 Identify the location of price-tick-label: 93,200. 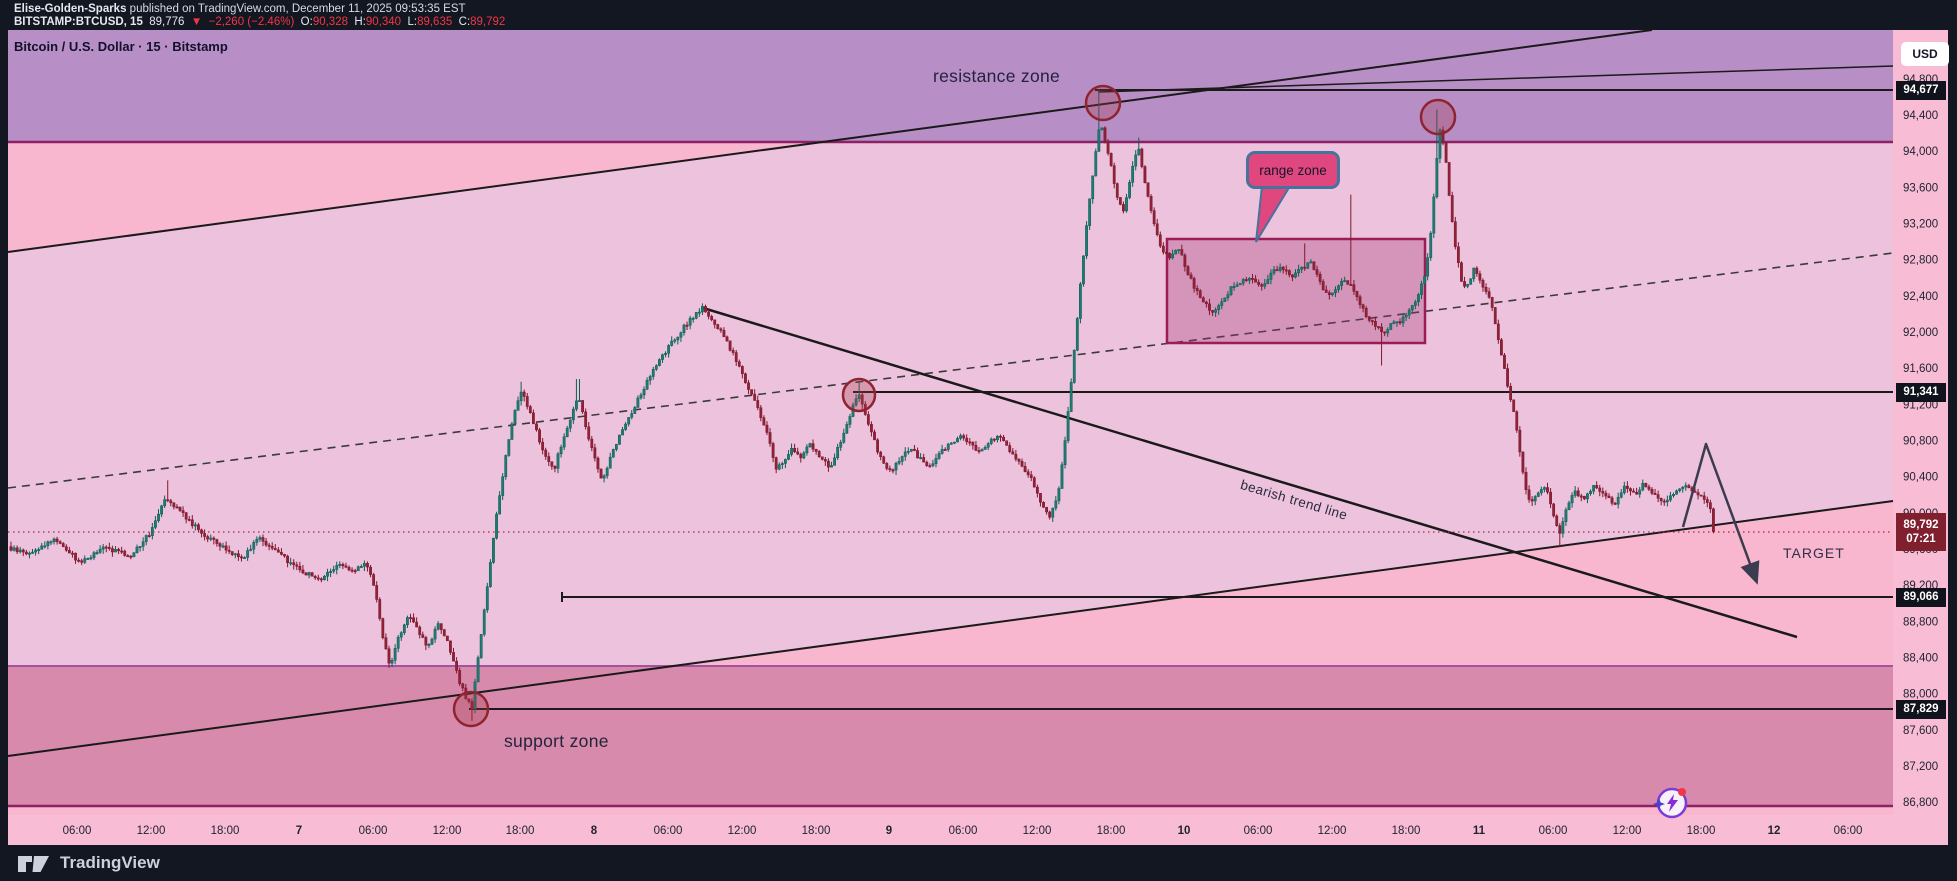
(1920, 225).